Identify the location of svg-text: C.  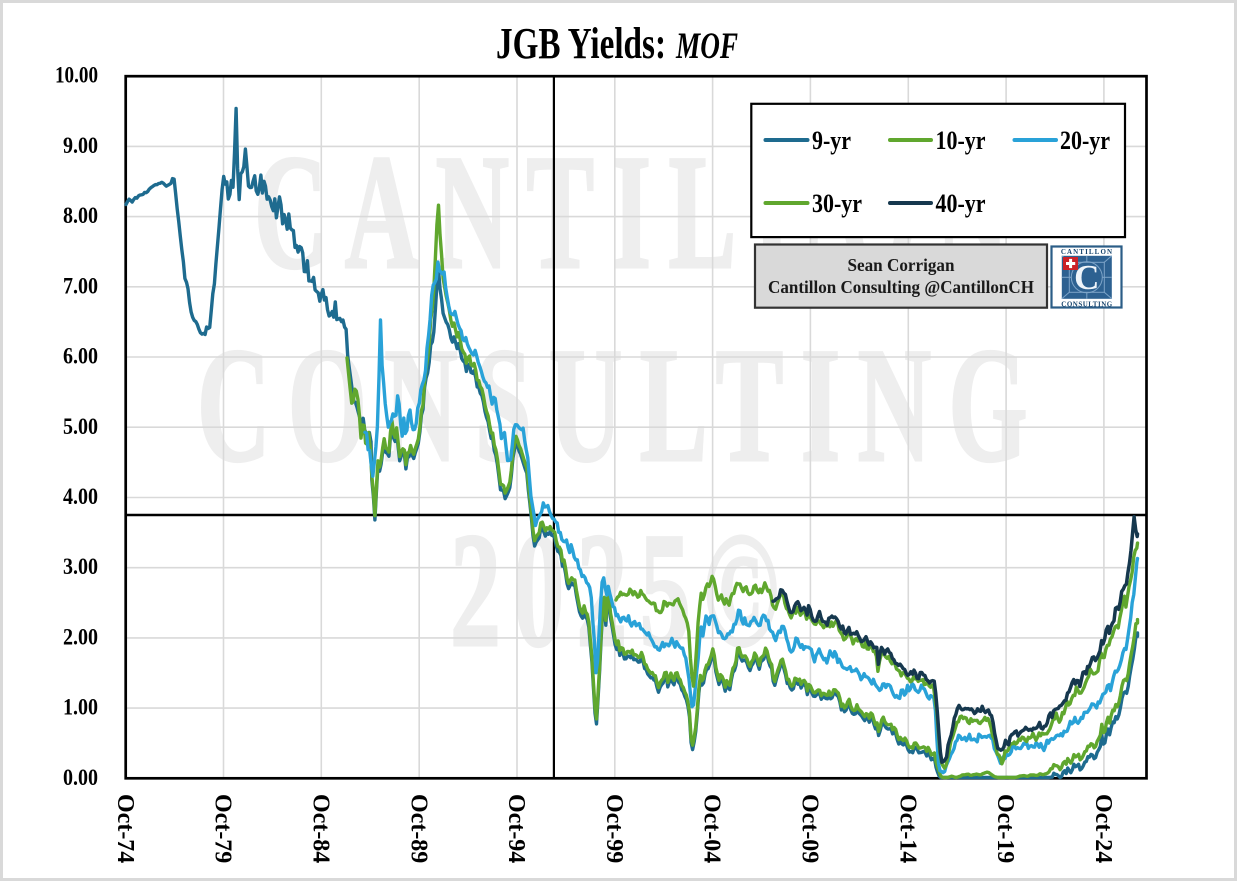
(1086, 277).